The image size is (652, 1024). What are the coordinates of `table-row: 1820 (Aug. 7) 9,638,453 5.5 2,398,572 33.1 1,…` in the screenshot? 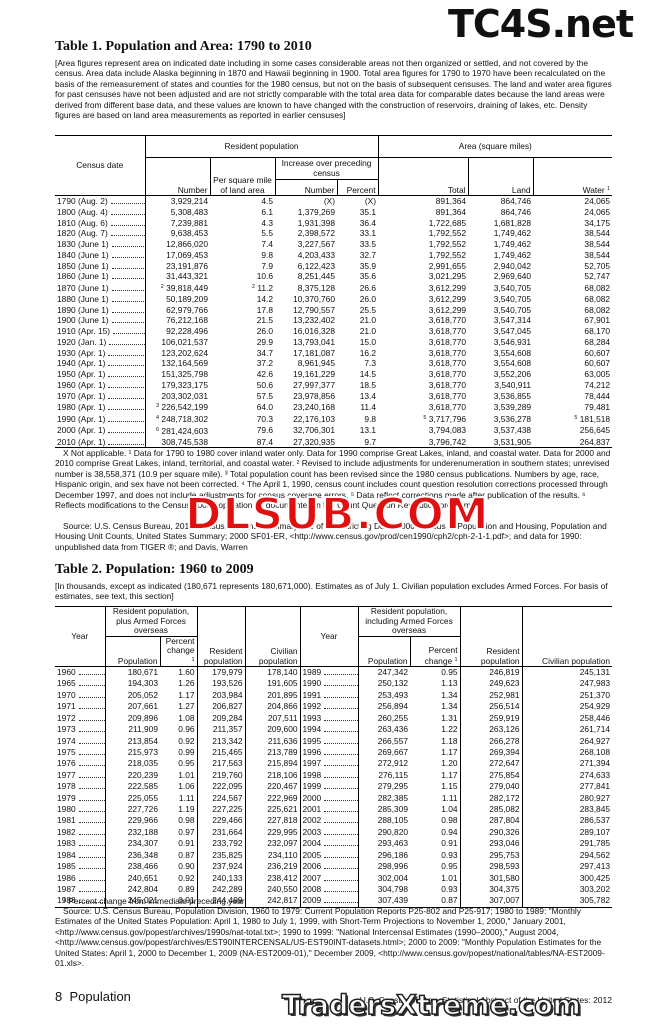 It's located at (333, 233).